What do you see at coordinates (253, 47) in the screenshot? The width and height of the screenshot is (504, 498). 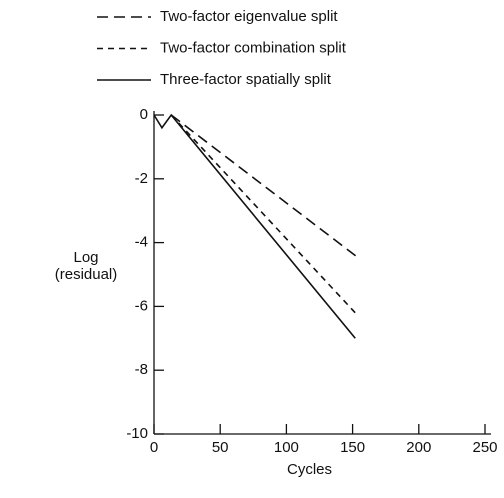 I see `legend-label: Two-factor combination split` at bounding box center [253, 47].